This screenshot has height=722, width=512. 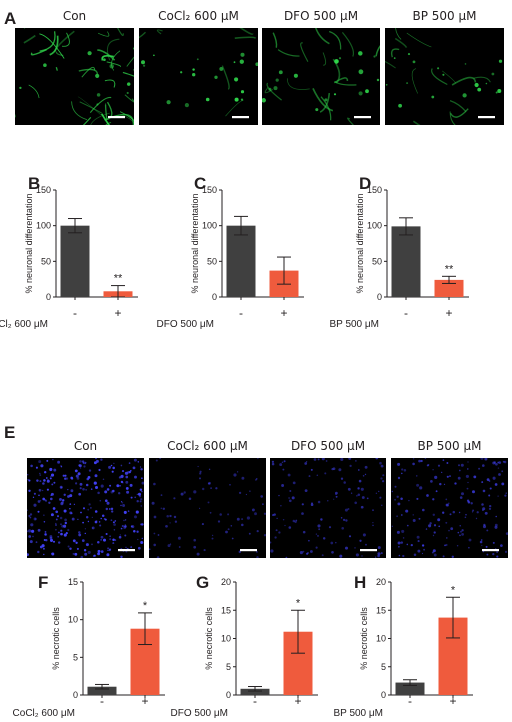 I want to click on chart-h: H 0 5 10 15 20 % necrotic cells - + * BP 500 μM, so click(x=403, y=646).